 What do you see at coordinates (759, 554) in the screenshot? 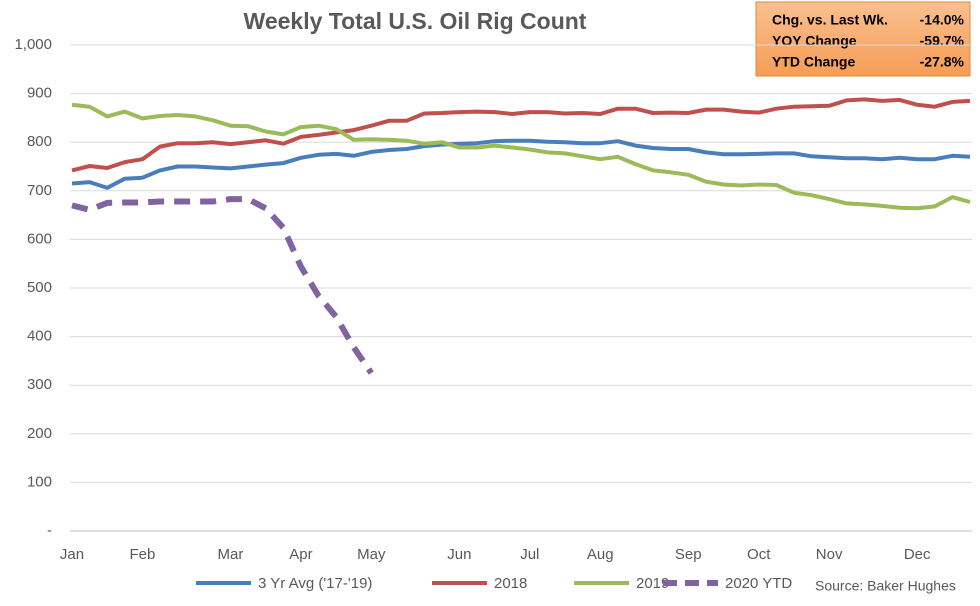
I see `x-tick-label: Oct` at bounding box center [759, 554].